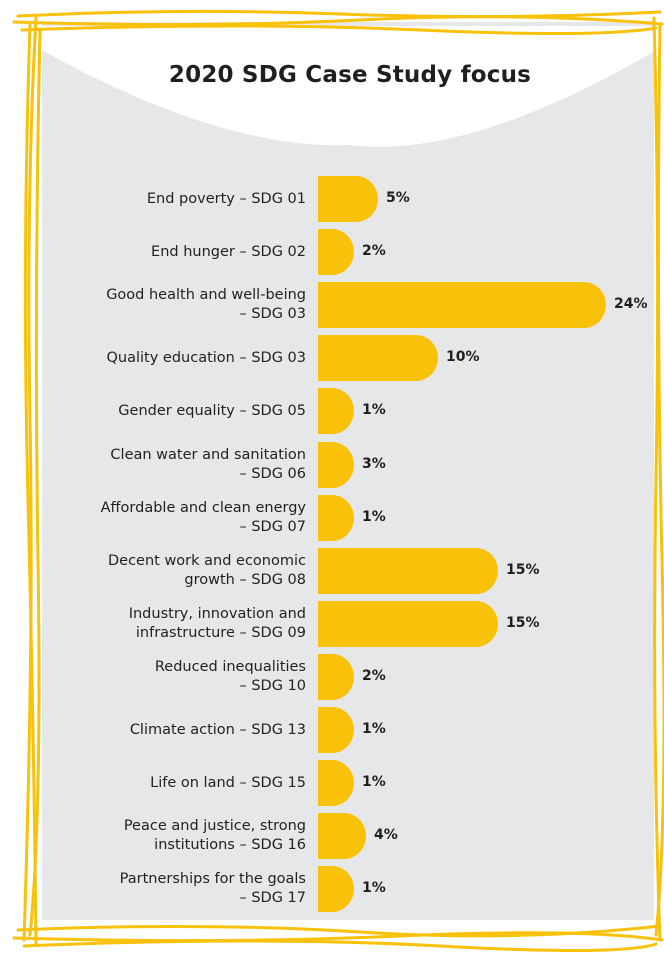 The image size is (664, 958). I want to click on category-label-line: – SDG 07, so click(272, 526).